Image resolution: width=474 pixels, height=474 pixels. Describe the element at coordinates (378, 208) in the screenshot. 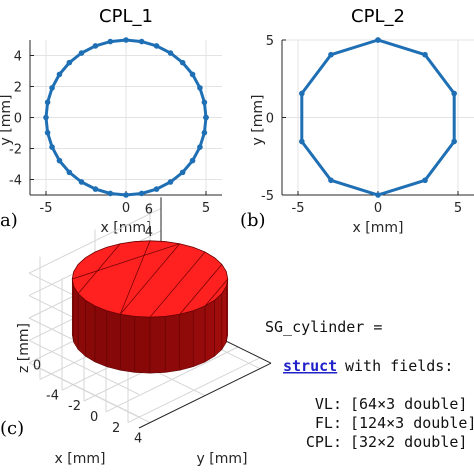

I see `b-xtick-label: 0` at that location.